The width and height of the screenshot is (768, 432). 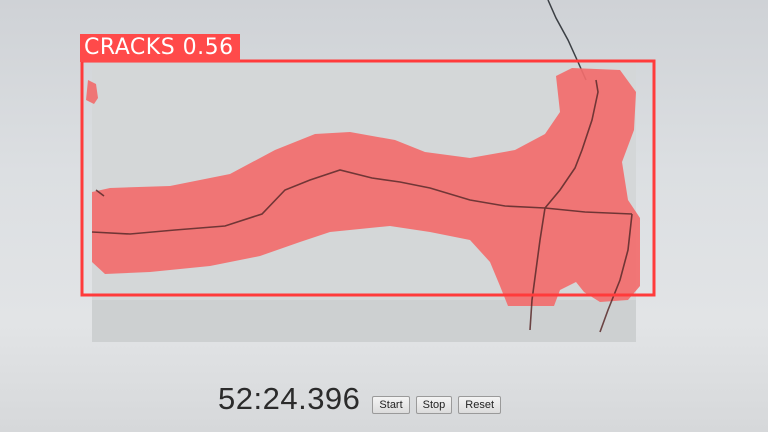 What do you see at coordinates (130, 47) in the screenshot?
I see `detection-class: CRACKS` at bounding box center [130, 47].